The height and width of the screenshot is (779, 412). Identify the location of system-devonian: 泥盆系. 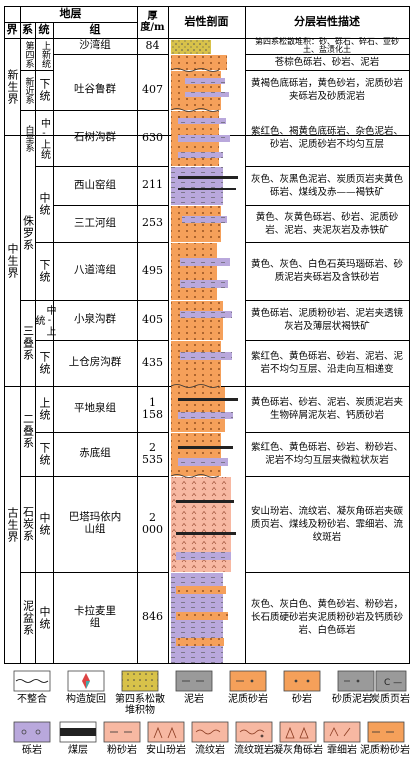
(28, 617).